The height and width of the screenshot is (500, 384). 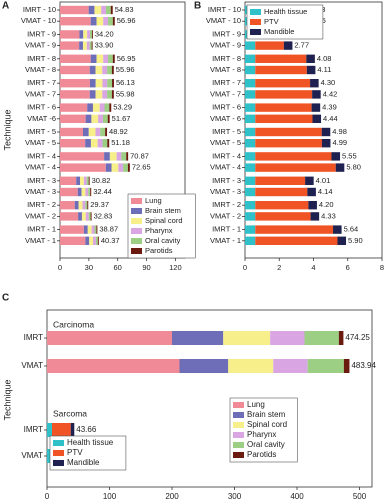 I want to click on y-tick-label: IMRT - 1, so click(x=226, y=229).